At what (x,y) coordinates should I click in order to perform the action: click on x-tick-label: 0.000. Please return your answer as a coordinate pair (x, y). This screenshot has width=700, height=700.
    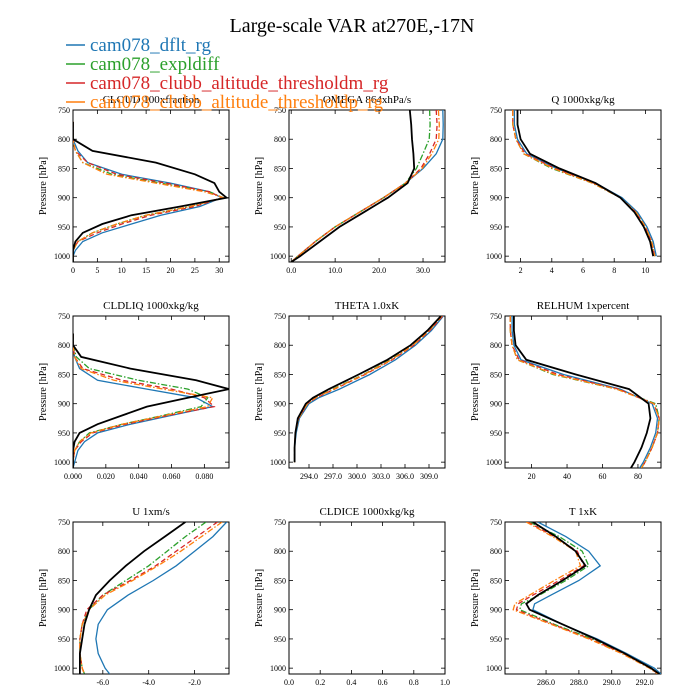
    Looking at the image, I should click on (73, 476).